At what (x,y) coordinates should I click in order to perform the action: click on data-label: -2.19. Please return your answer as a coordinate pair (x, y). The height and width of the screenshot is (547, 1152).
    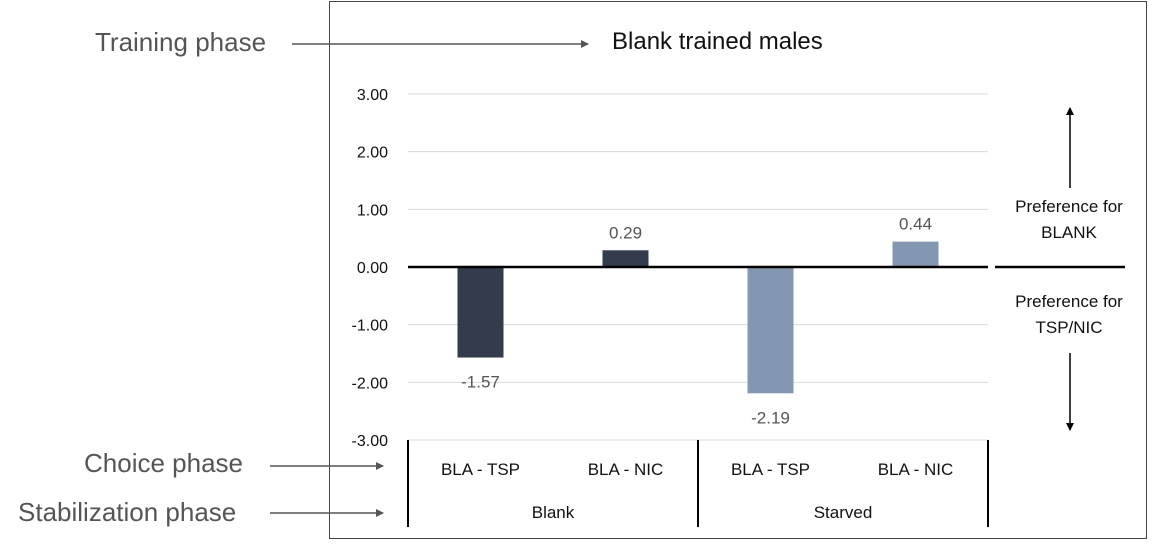
    Looking at the image, I should click on (770, 417).